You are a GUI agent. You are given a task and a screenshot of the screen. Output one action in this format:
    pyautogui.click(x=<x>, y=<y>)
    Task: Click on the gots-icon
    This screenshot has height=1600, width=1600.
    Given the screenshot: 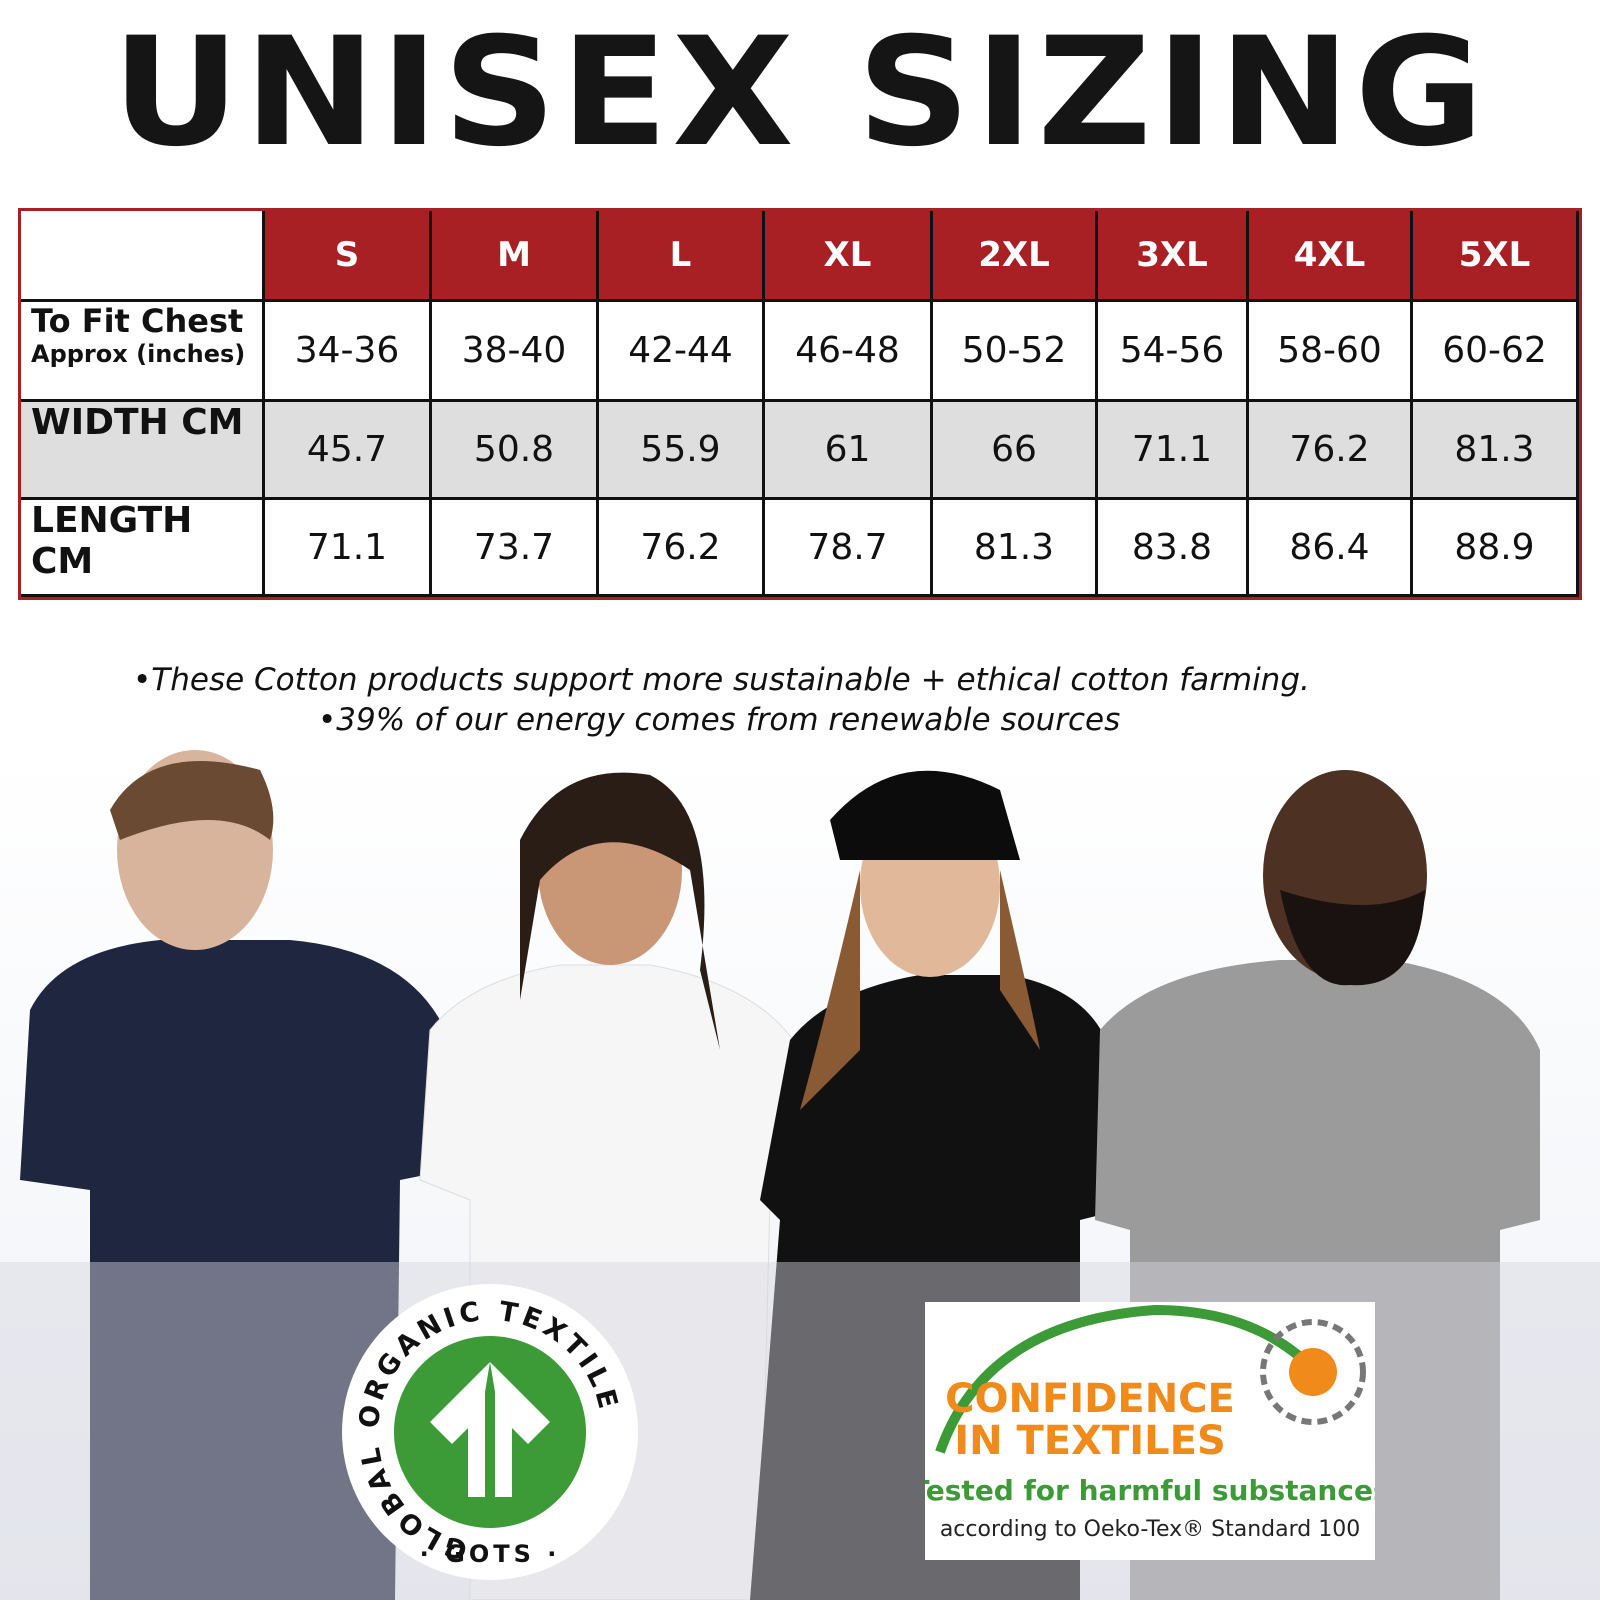 What is the action you would take?
    pyautogui.click(x=490, y=1429)
    